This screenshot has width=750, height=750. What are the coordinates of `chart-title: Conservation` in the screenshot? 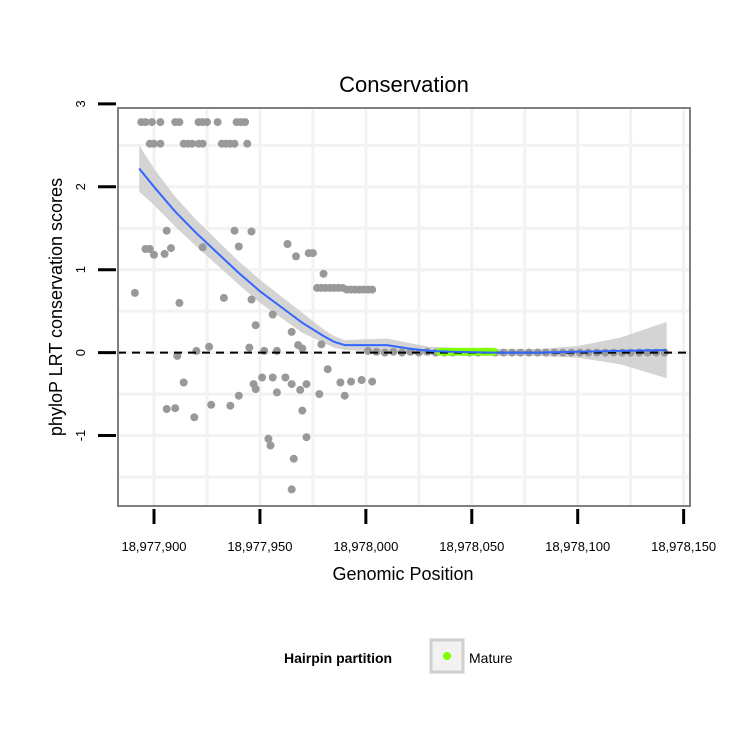 It's located at (404, 84).